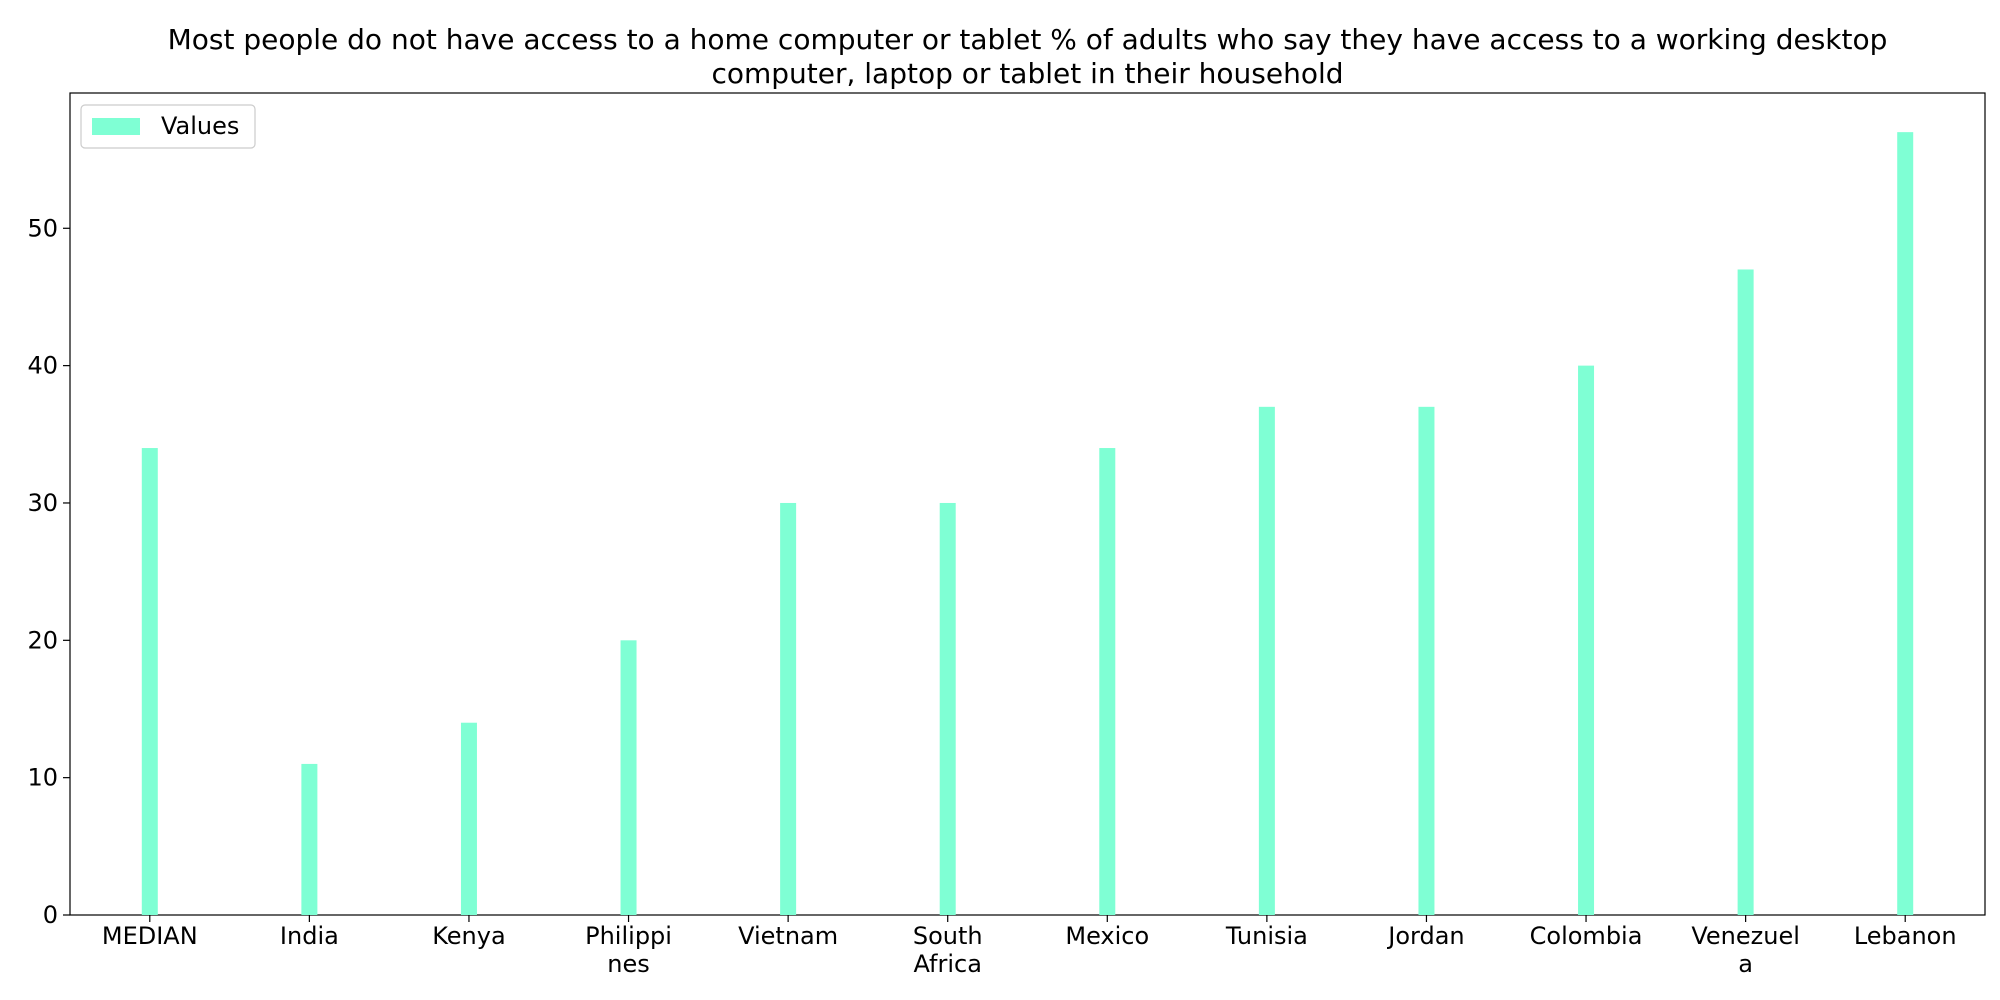  I want to click on x-tick-label-mexico: Mexico, so click(1107, 936).